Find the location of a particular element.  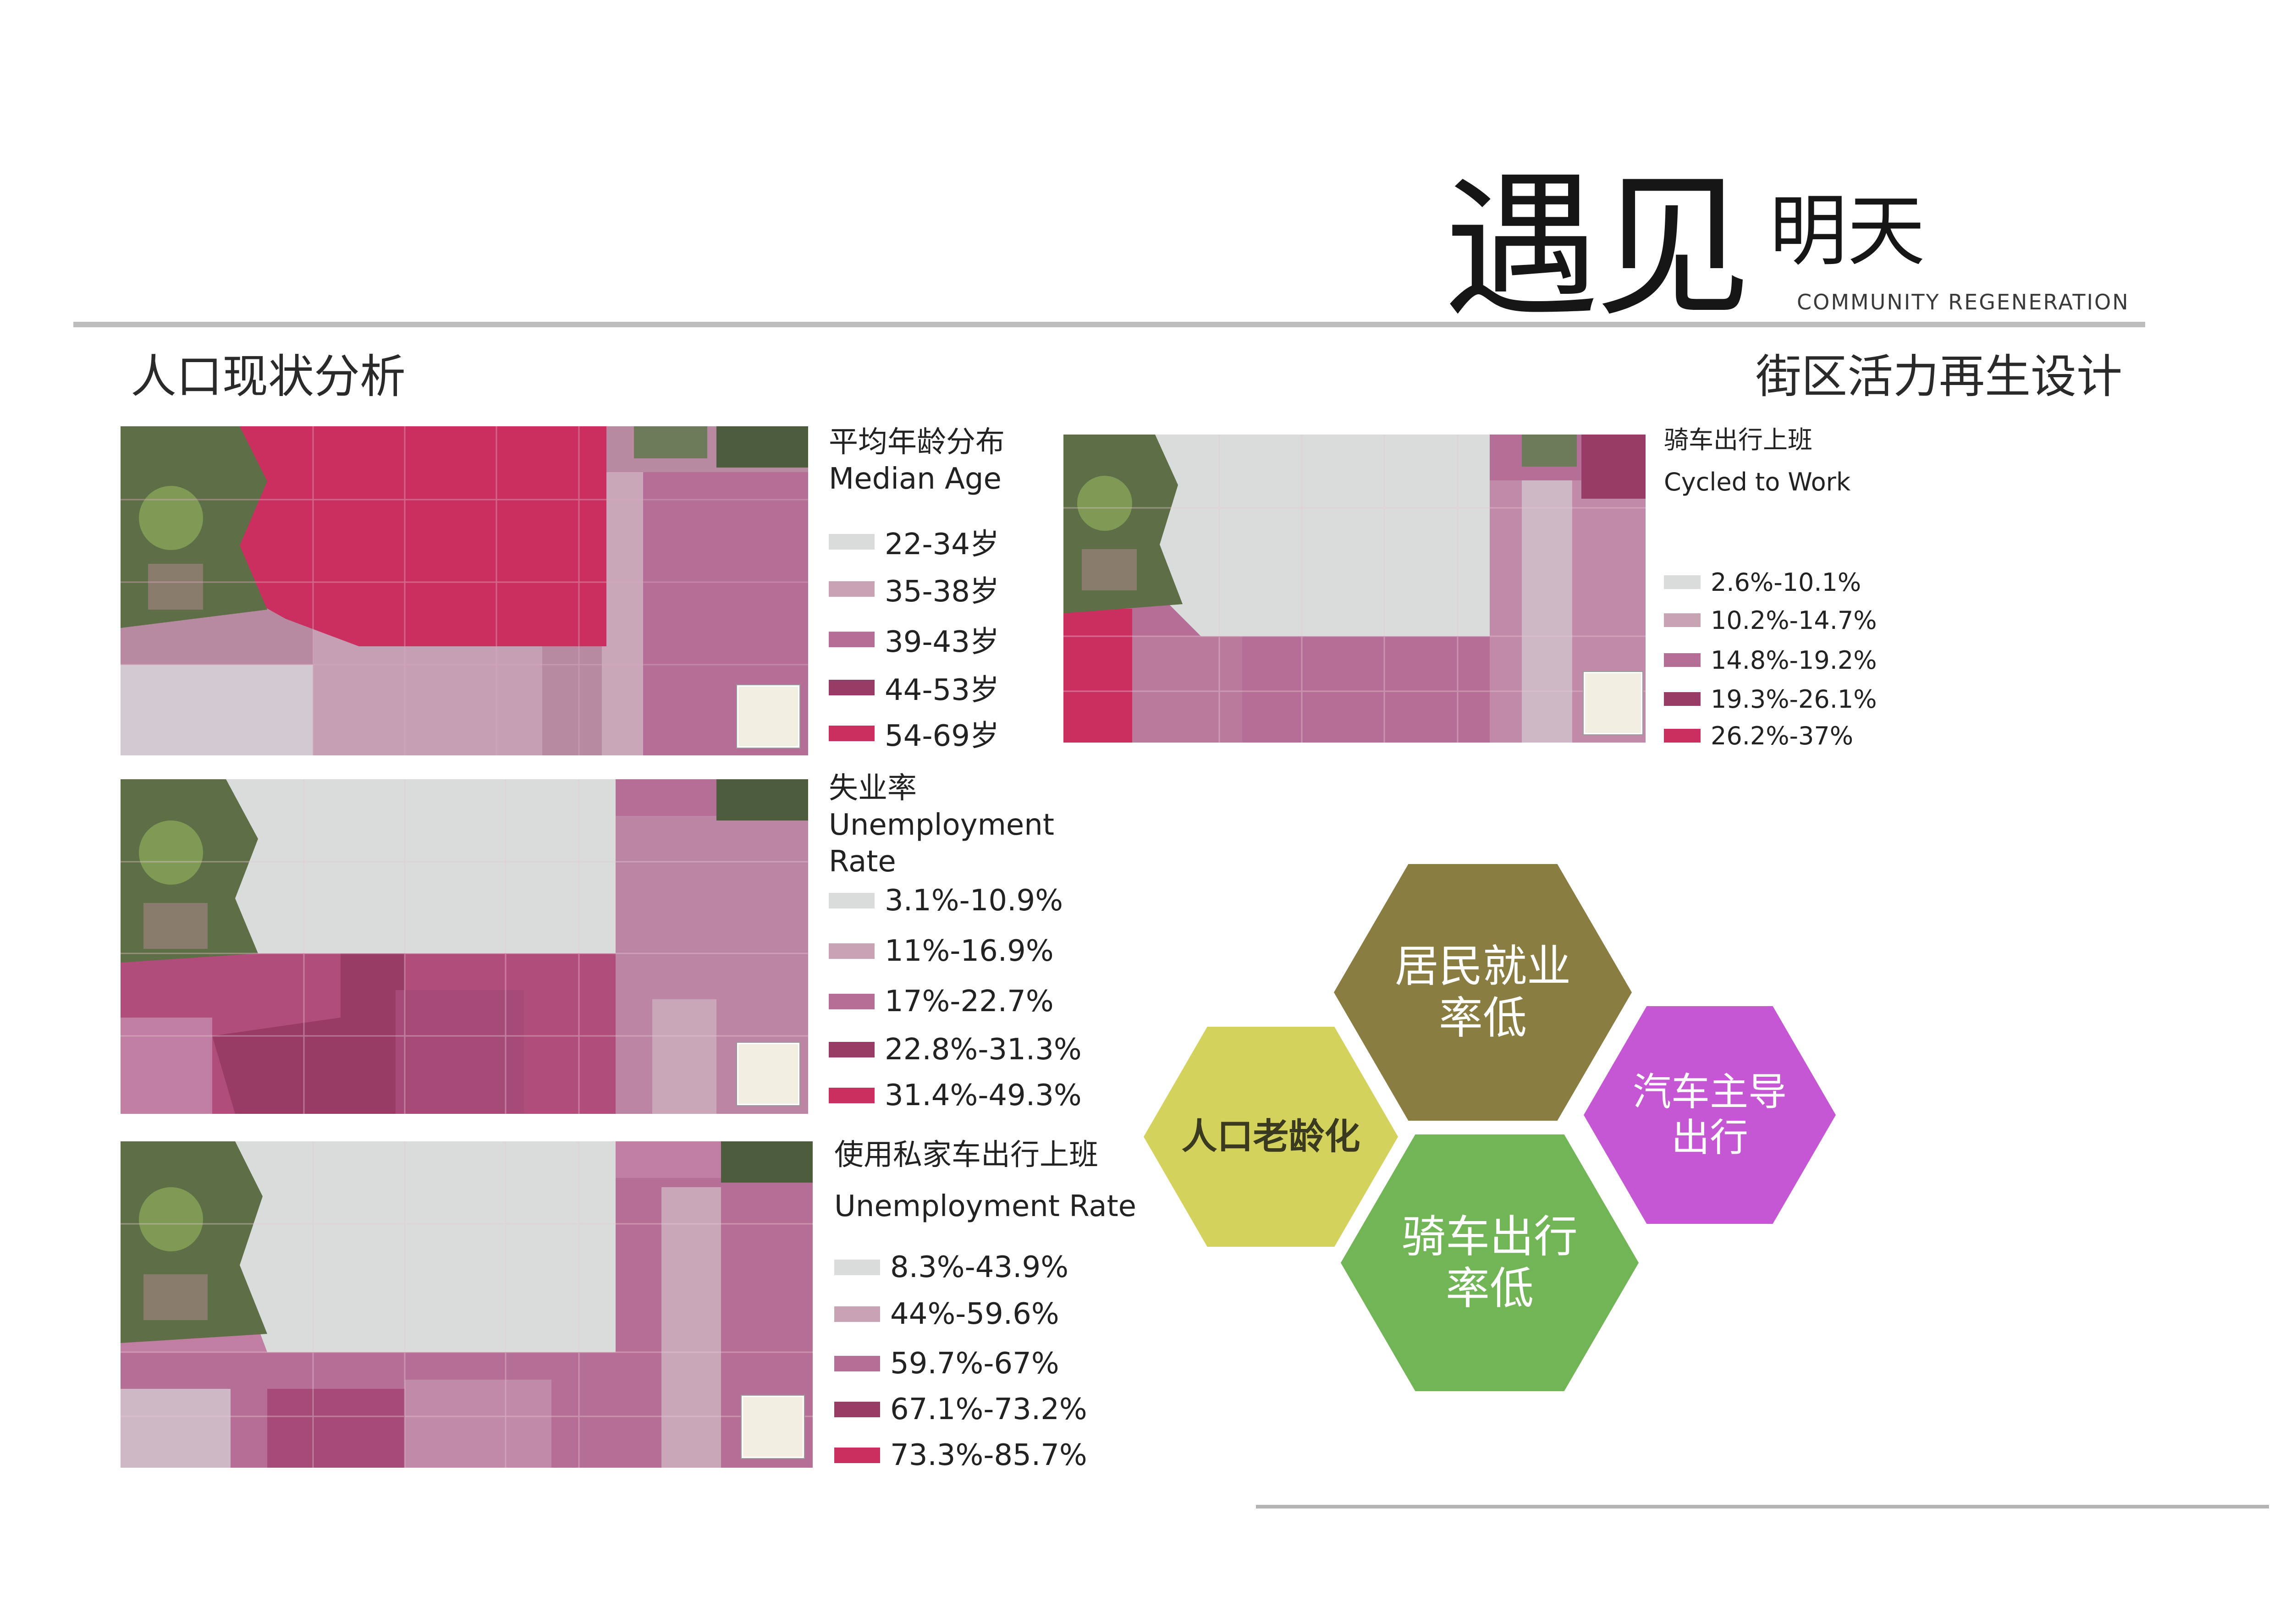

legend-item: 17%-22.7% is located at coordinates (942, 1001).